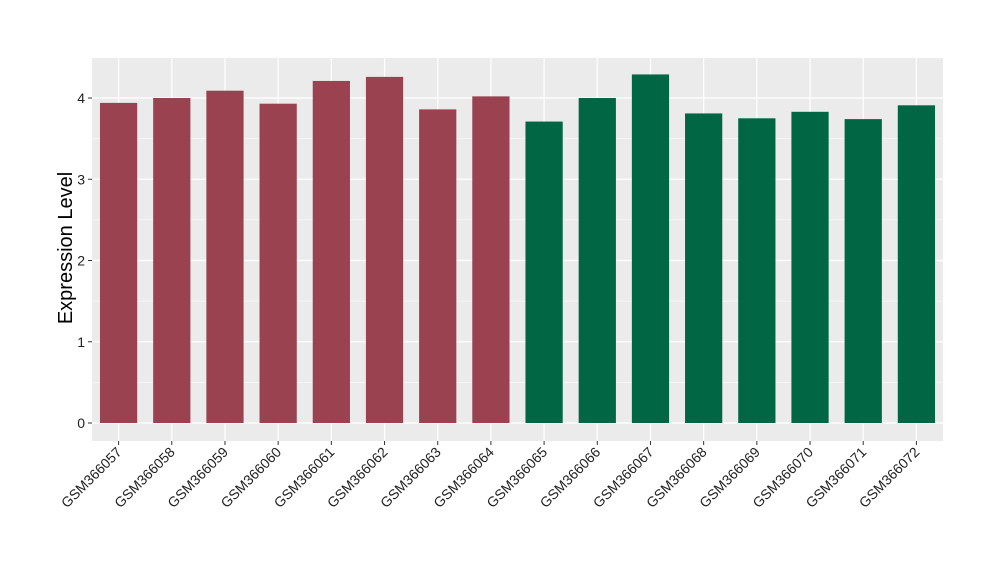  What do you see at coordinates (757, 270) in the screenshot?
I see `bar-GSM366069` at bounding box center [757, 270].